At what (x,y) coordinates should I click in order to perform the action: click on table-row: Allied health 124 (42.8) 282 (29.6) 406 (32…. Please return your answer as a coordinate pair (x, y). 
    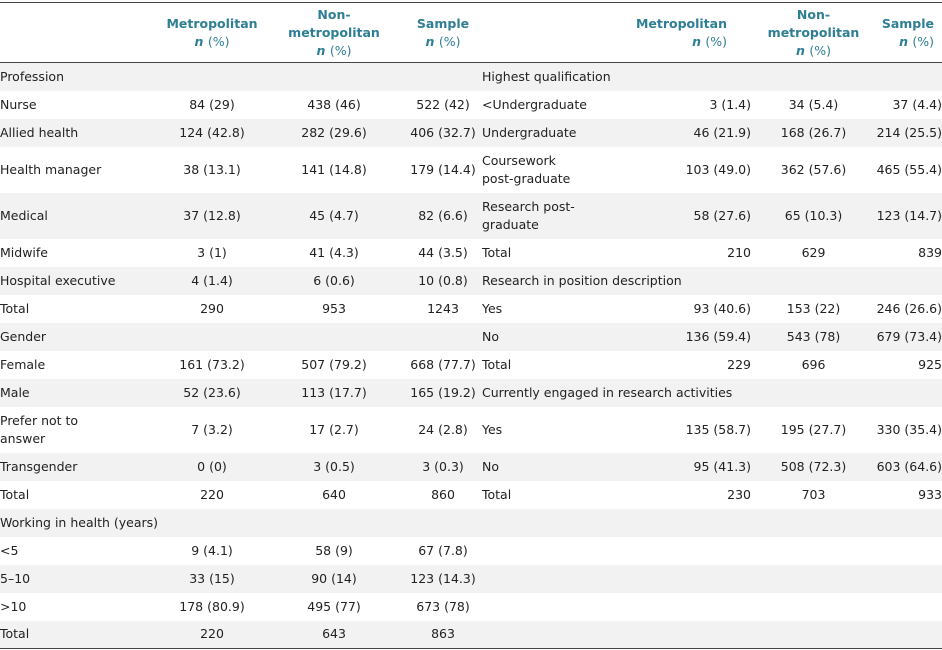
    Looking at the image, I should click on (471, 132).